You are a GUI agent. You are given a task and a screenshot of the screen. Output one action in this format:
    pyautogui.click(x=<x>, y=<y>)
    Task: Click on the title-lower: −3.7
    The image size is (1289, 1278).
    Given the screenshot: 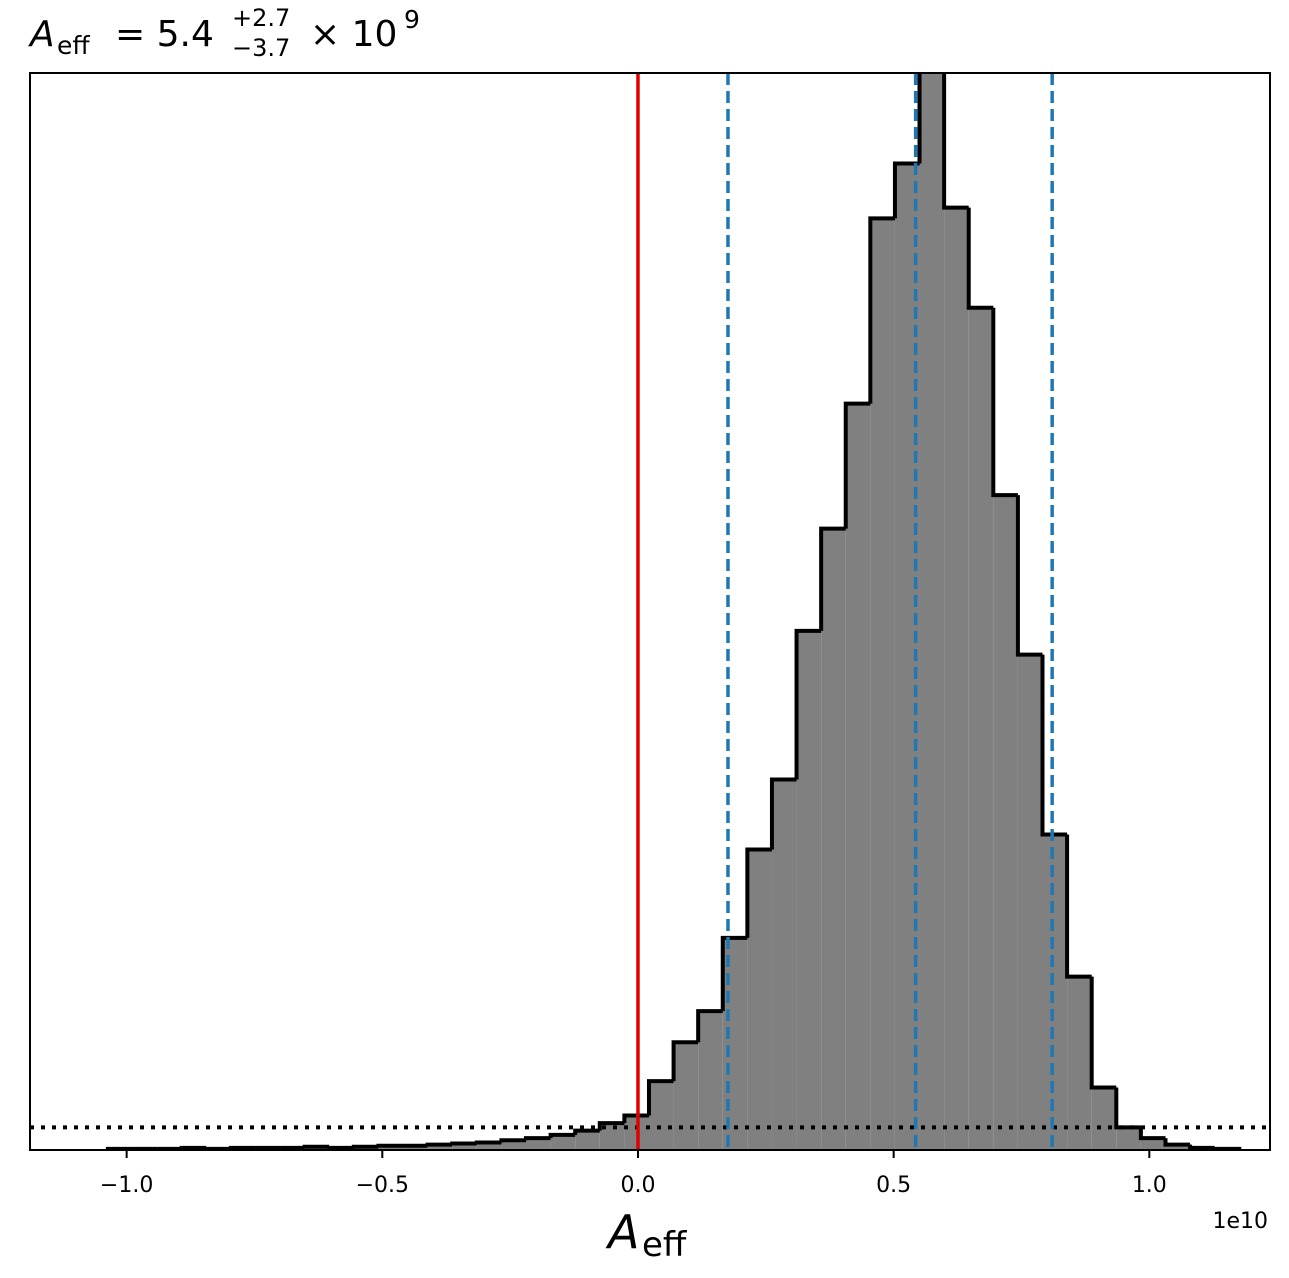 What is the action you would take?
    pyautogui.click(x=261, y=48)
    